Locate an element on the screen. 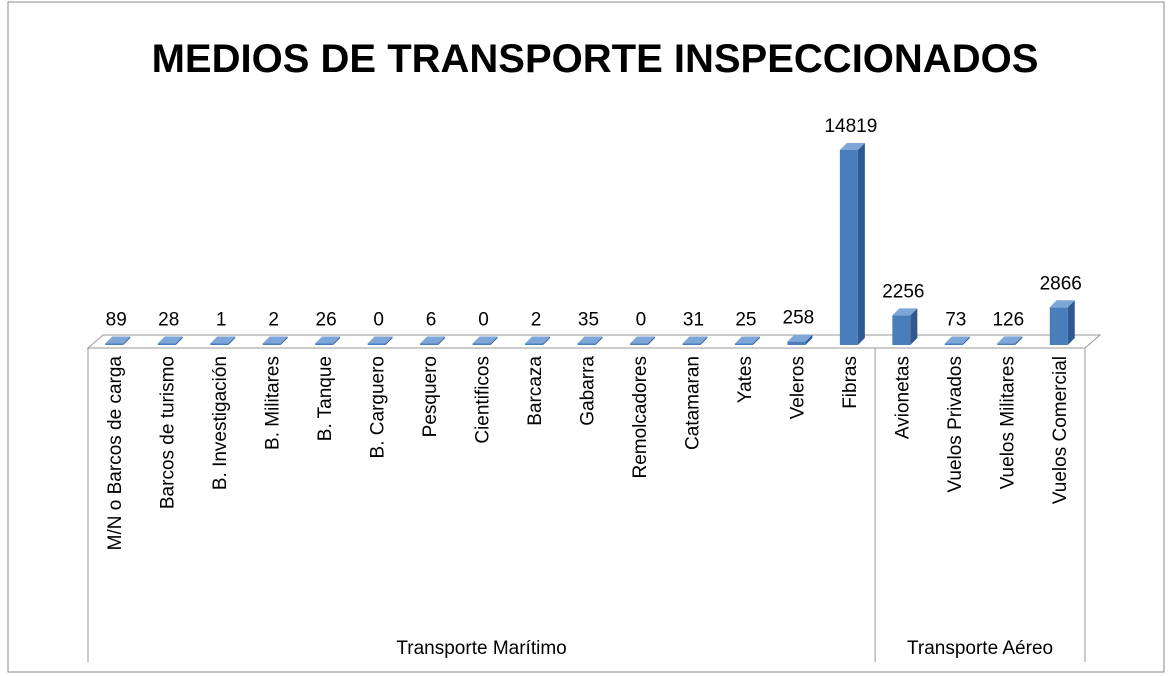 The height and width of the screenshot is (676, 1174). category-label: Vuelos Privados is located at coordinates (955, 424).